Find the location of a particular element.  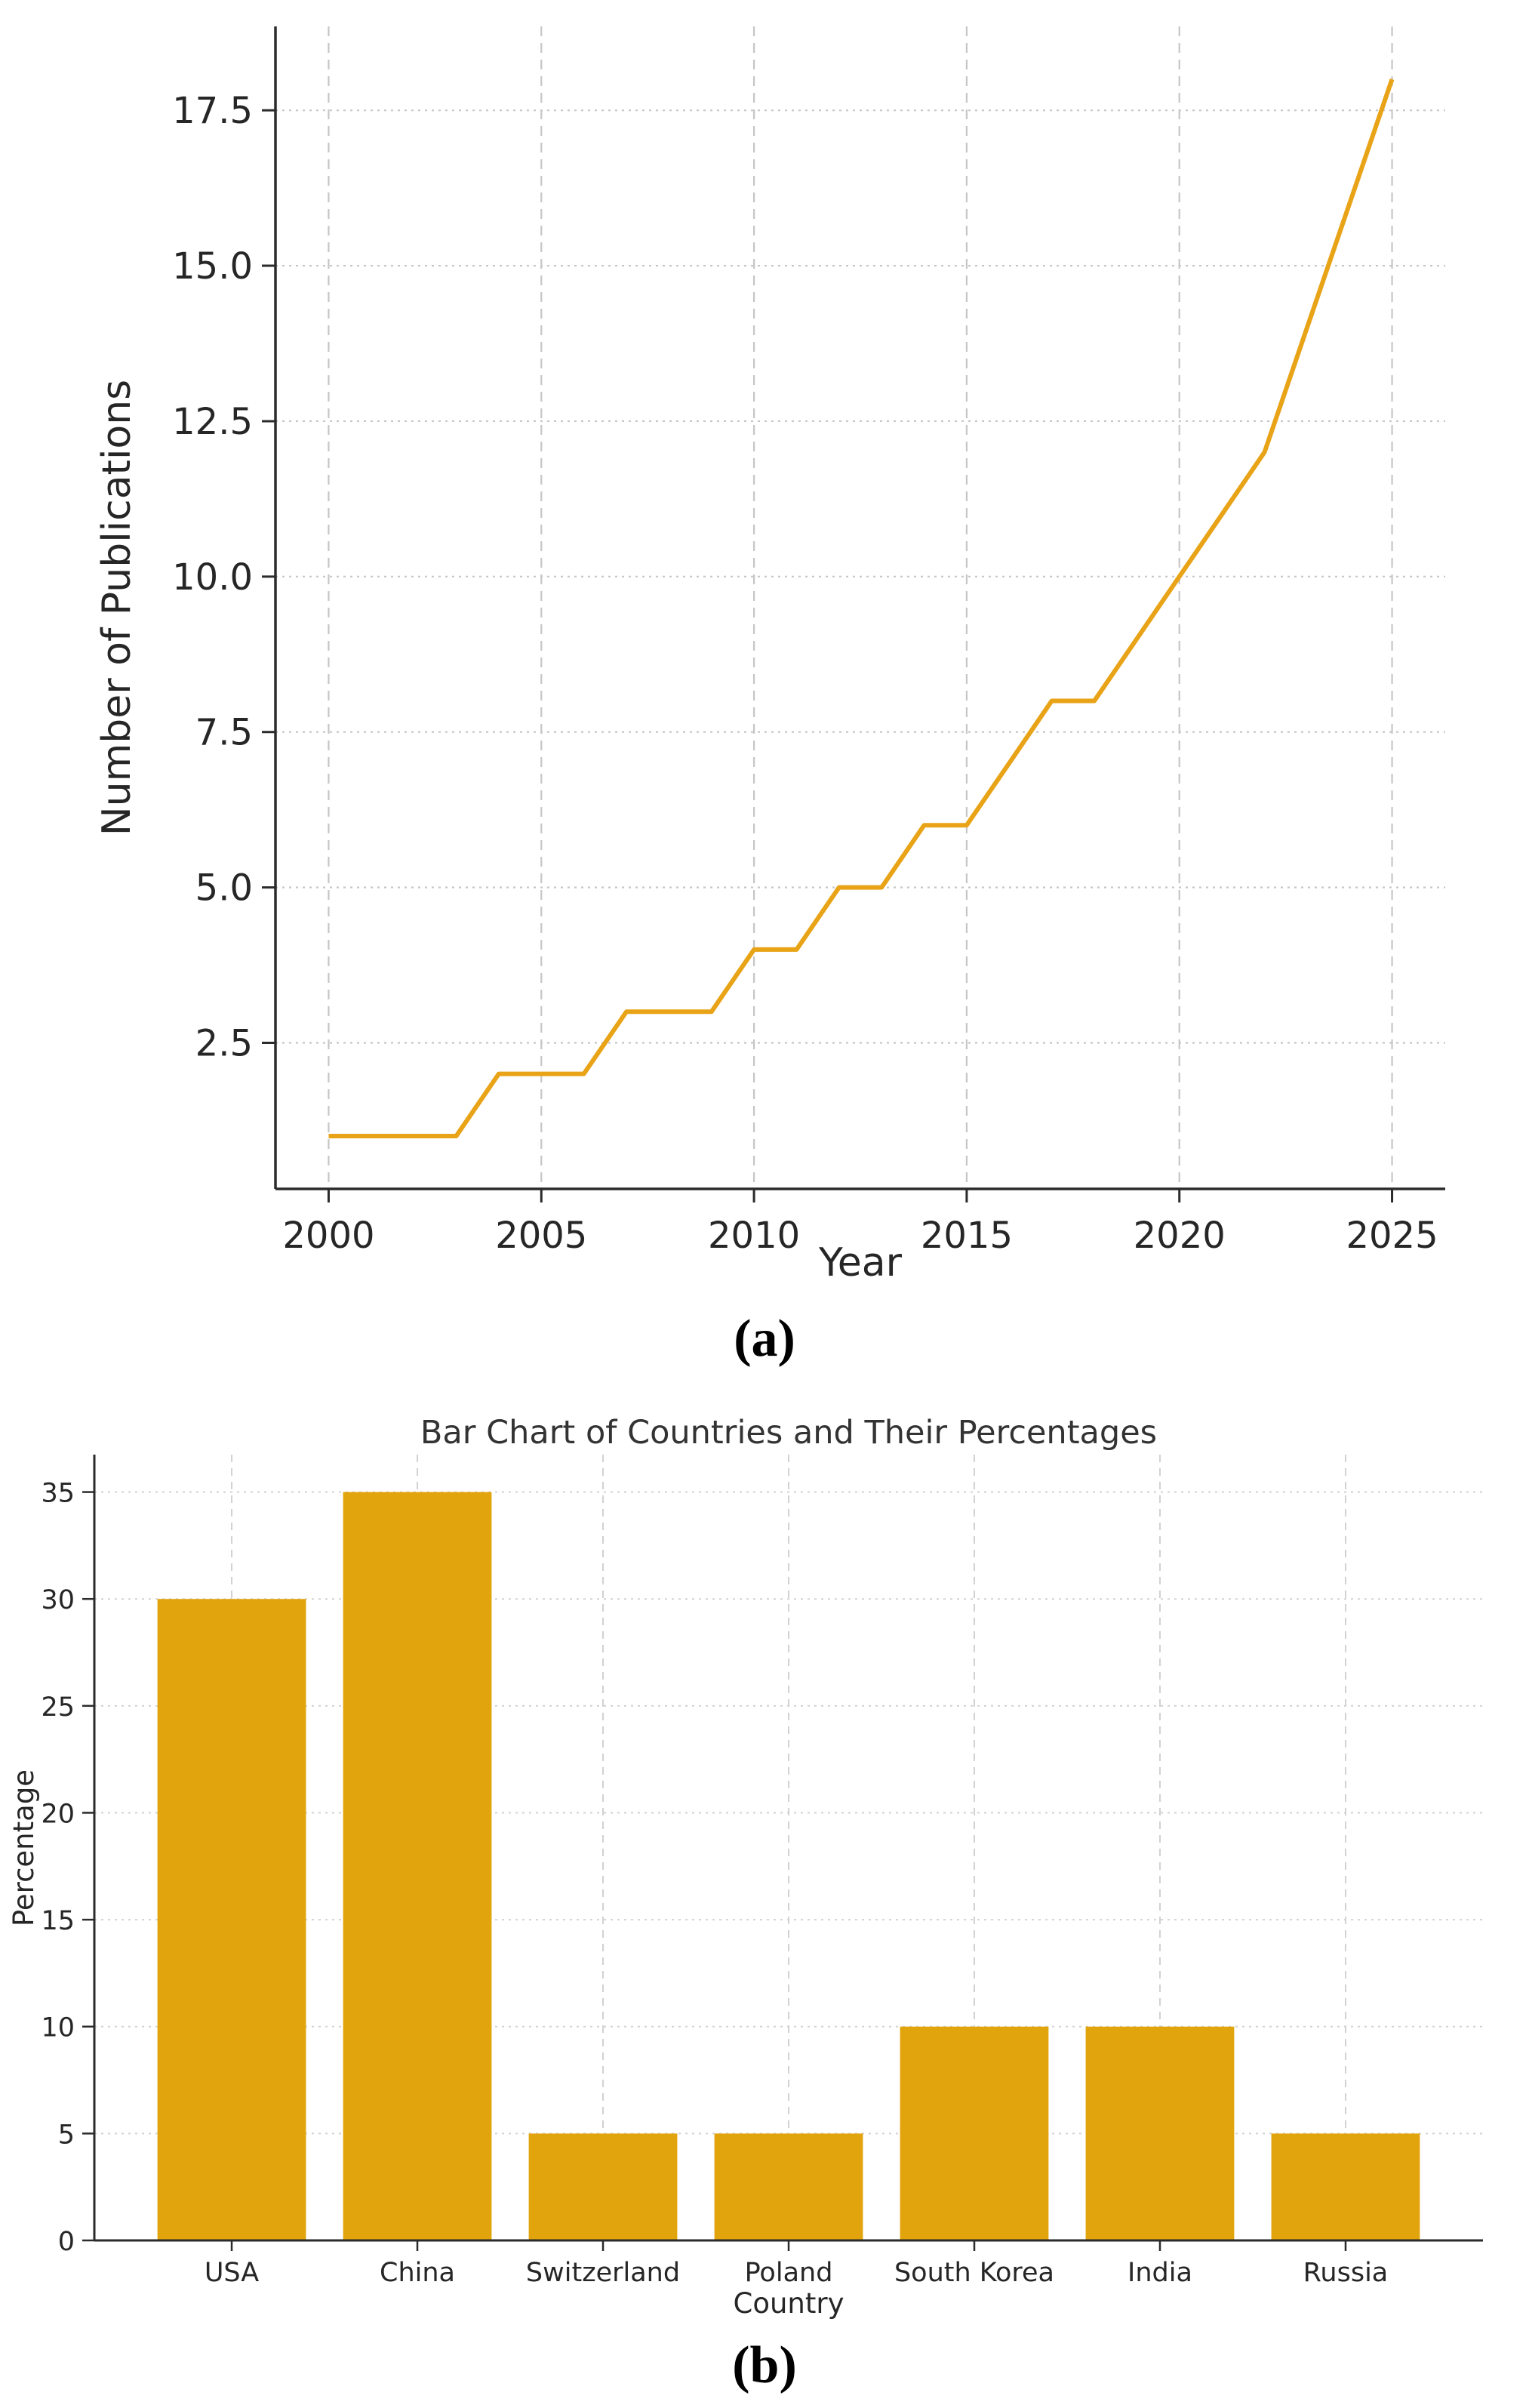

y-tick-label: 7.5 is located at coordinates (224, 733).